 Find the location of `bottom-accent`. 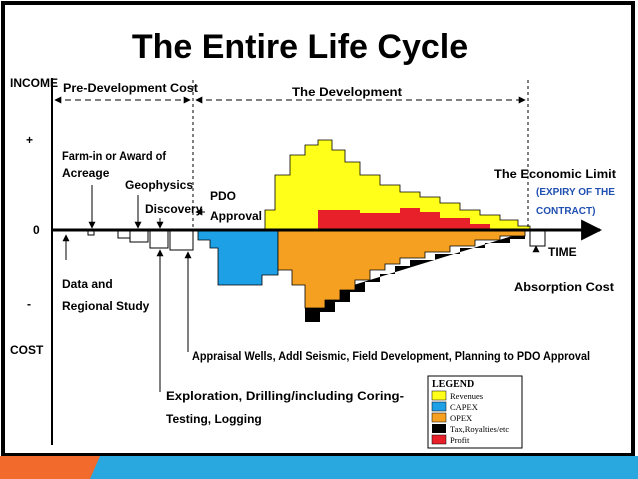

bottom-accent is located at coordinates (50, 467).